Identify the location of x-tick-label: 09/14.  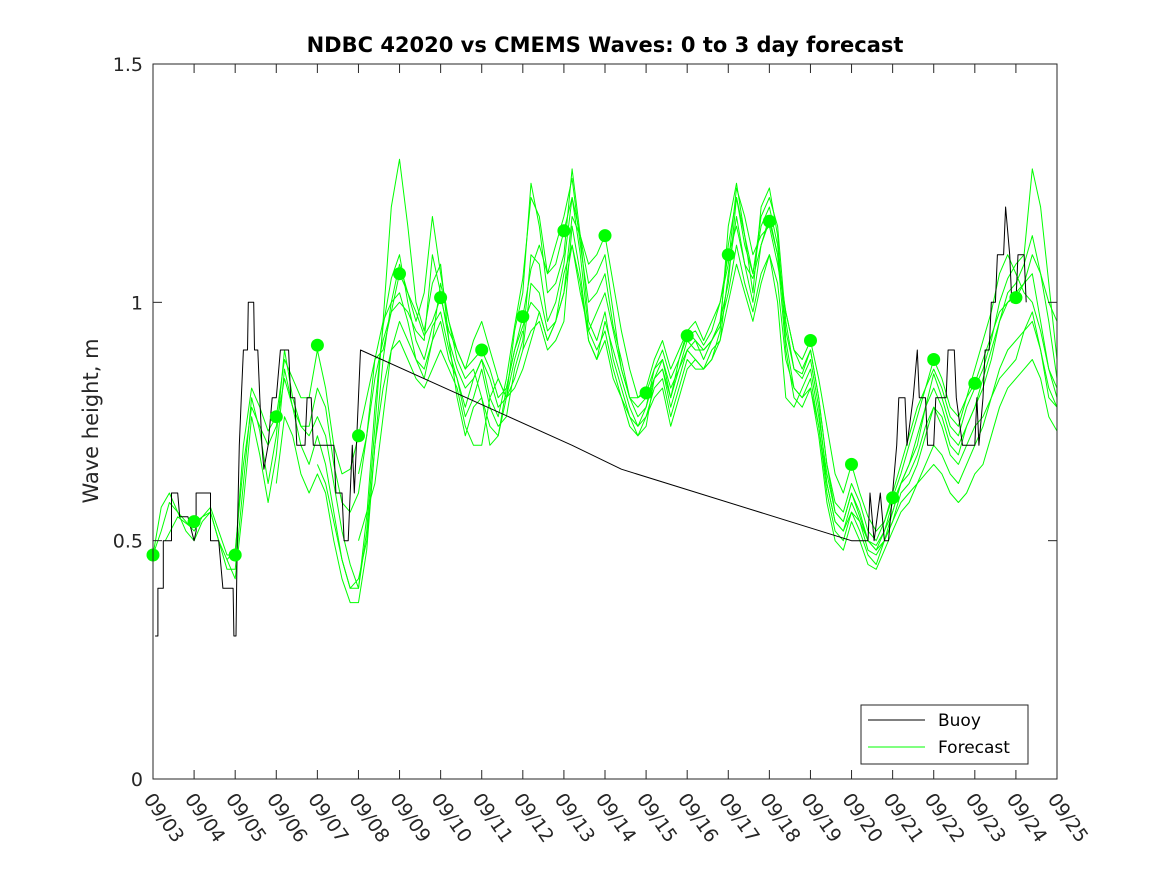
(615, 817).